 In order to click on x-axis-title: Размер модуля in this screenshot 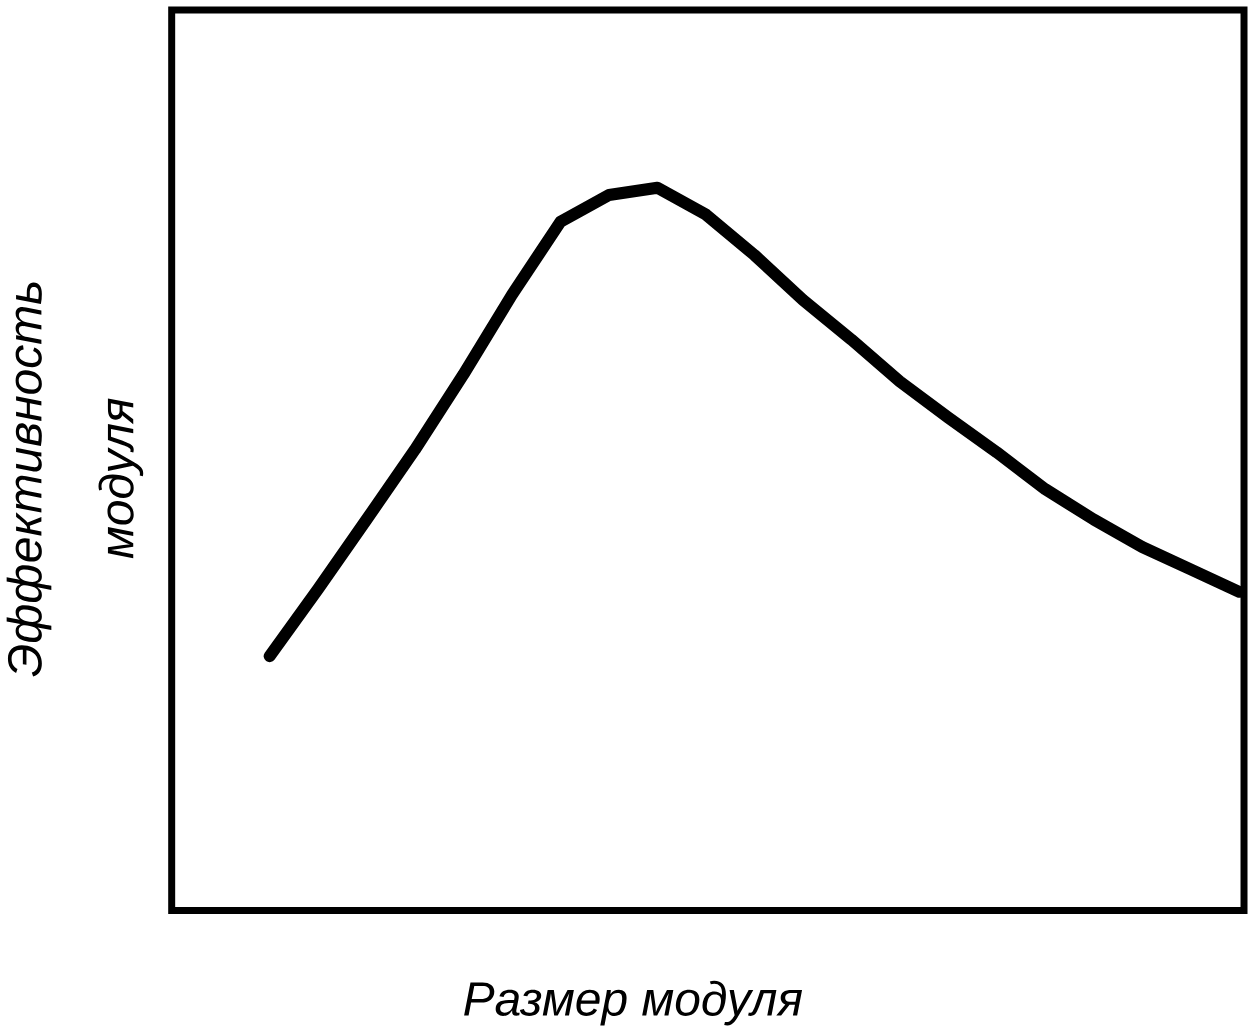, I will do `click(633, 1003)`.